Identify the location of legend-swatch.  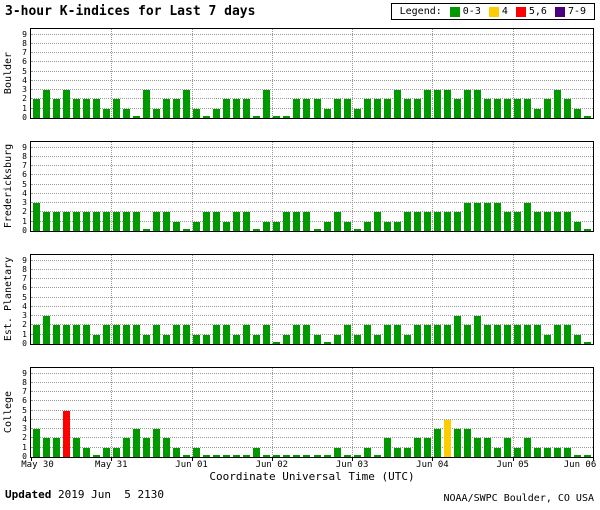
(493, 11).